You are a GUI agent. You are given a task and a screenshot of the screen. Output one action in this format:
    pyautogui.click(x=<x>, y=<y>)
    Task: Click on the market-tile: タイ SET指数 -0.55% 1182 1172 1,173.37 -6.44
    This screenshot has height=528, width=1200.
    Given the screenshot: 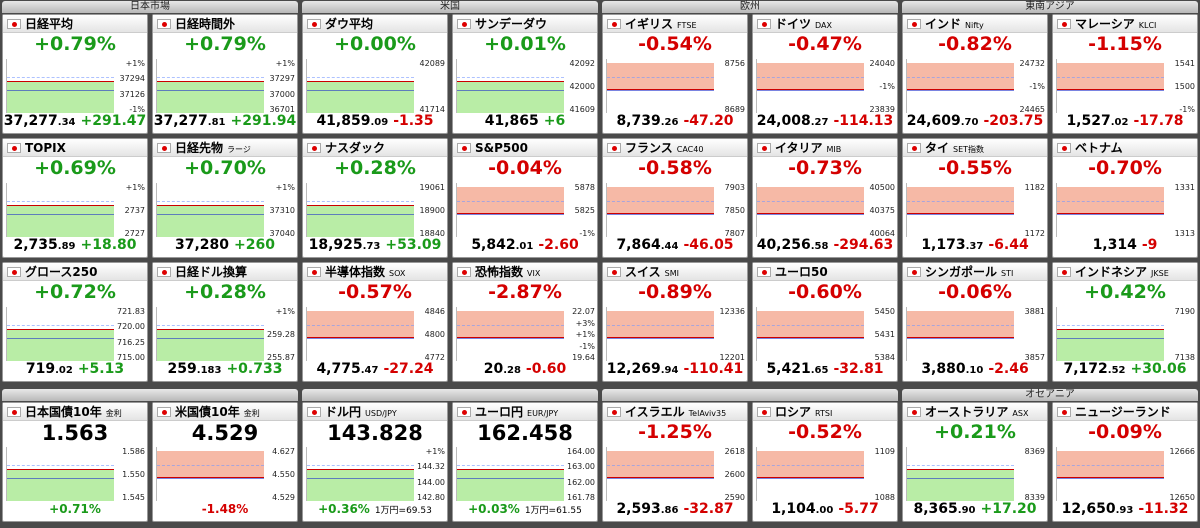 What is the action you would take?
    pyautogui.click(x=975, y=198)
    